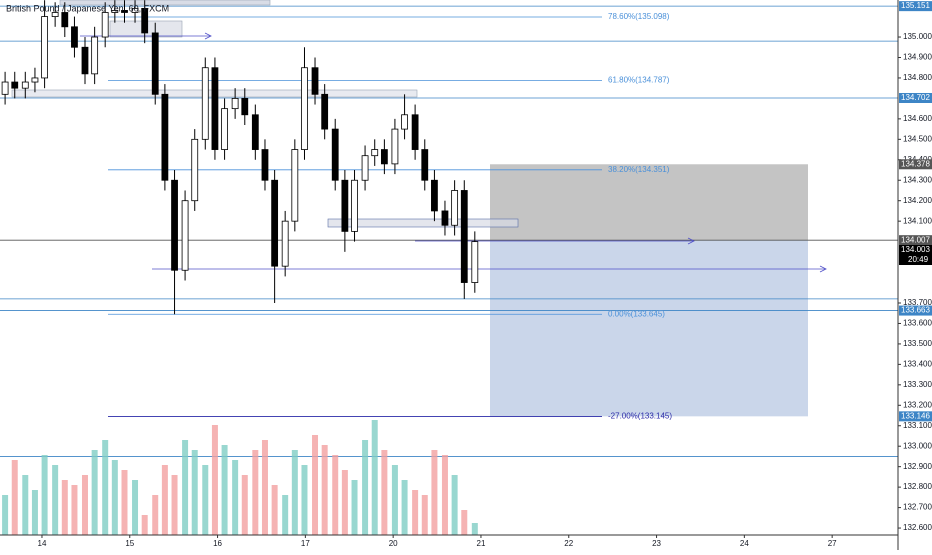  What do you see at coordinates (917, 404) in the screenshot?
I see `y-tick-label: 133.200` at bounding box center [917, 404].